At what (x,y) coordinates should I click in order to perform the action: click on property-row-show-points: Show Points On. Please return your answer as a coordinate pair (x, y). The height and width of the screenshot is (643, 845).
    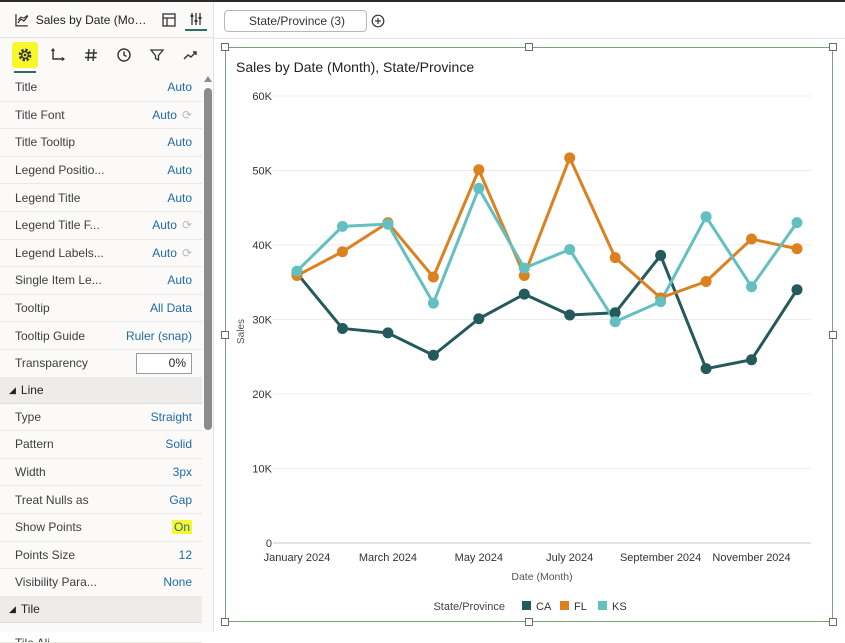
    Looking at the image, I should click on (101, 528).